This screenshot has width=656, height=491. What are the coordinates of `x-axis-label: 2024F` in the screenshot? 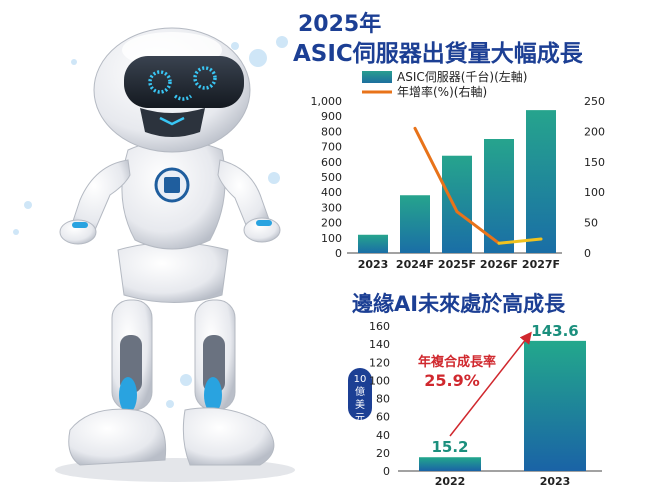 It's located at (415, 264).